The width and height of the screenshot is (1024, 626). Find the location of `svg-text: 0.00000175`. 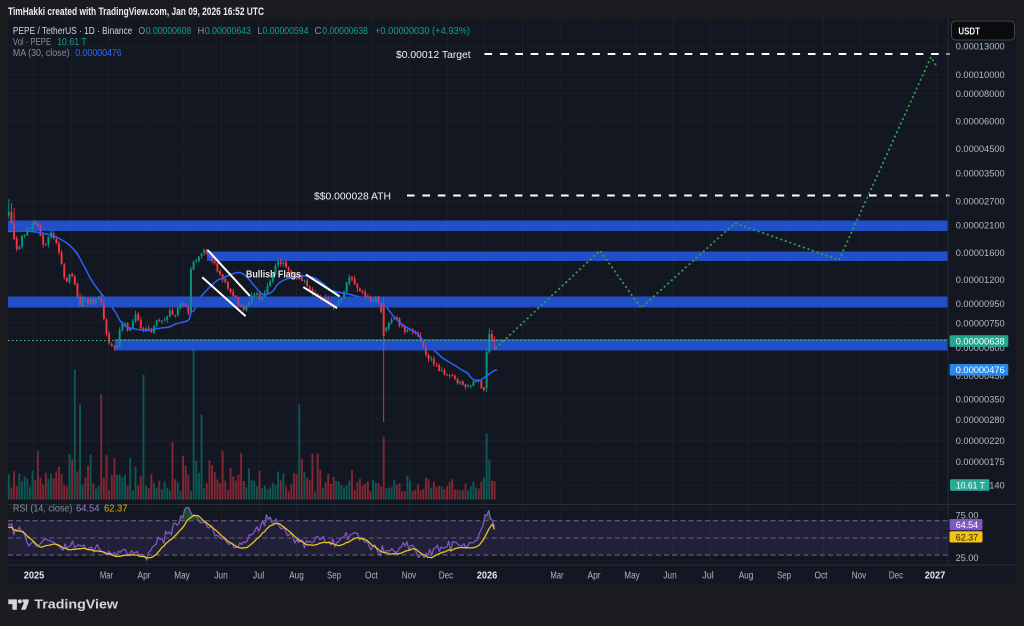

svg-text: 0.00000175 is located at coordinates (980, 462).